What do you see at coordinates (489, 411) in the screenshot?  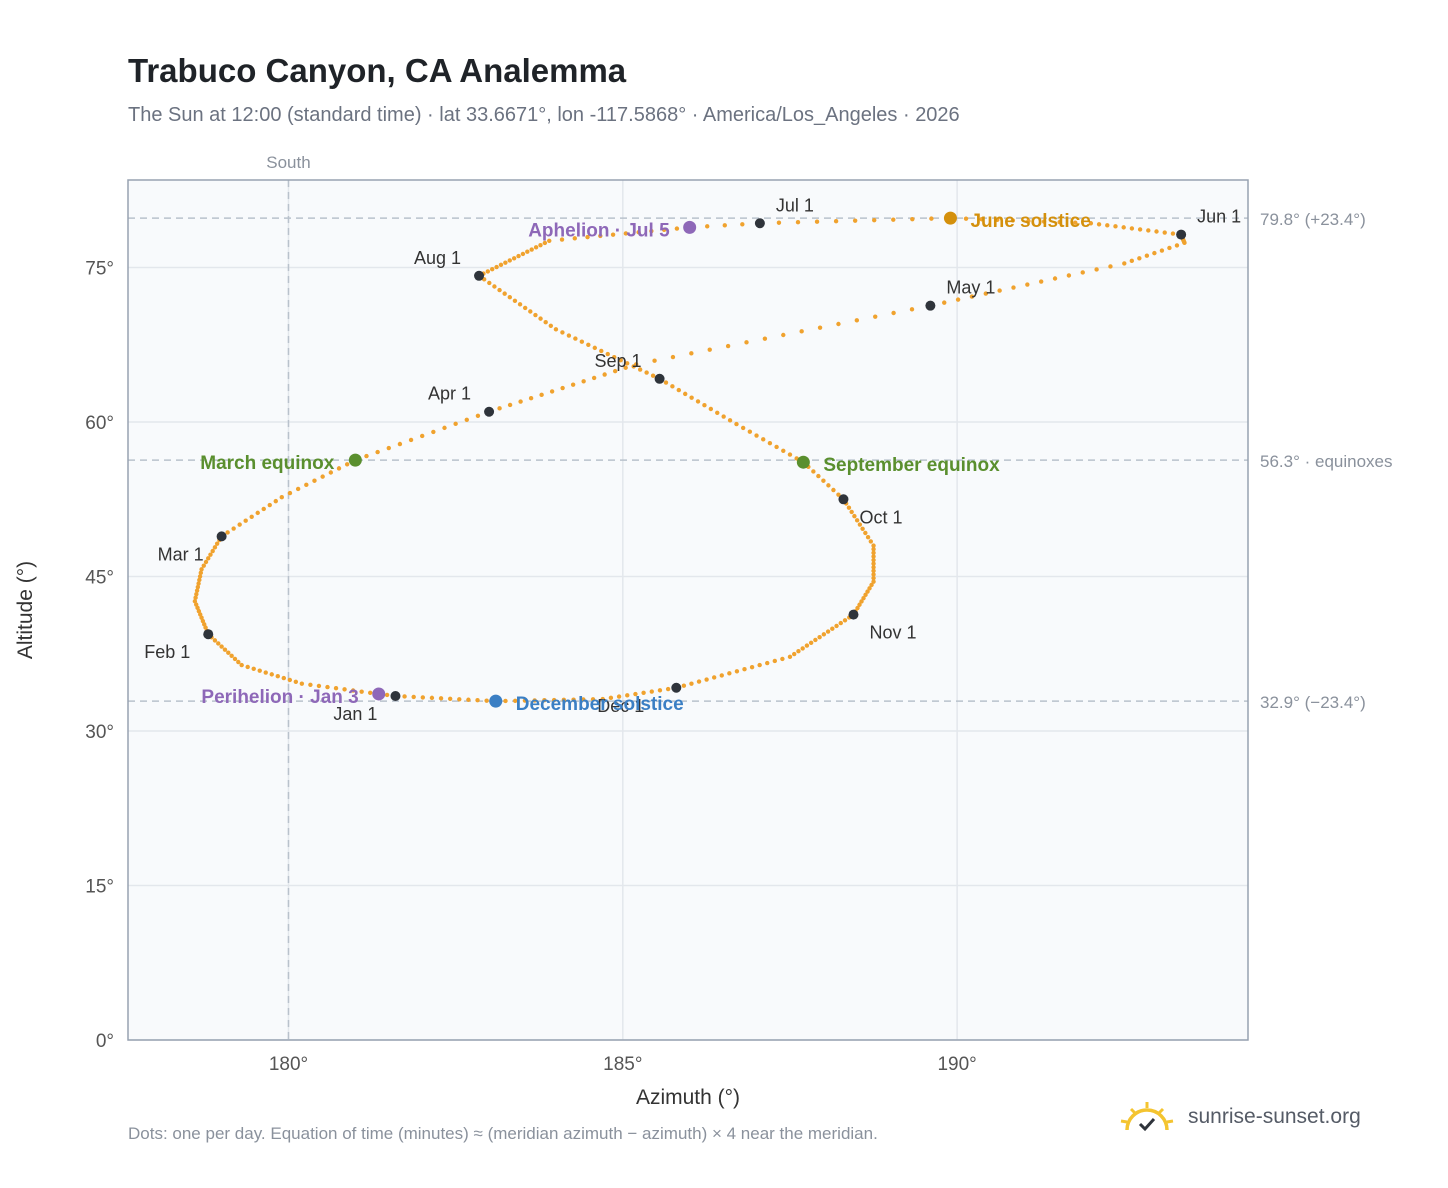 I see `month-marker-dot` at bounding box center [489, 411].